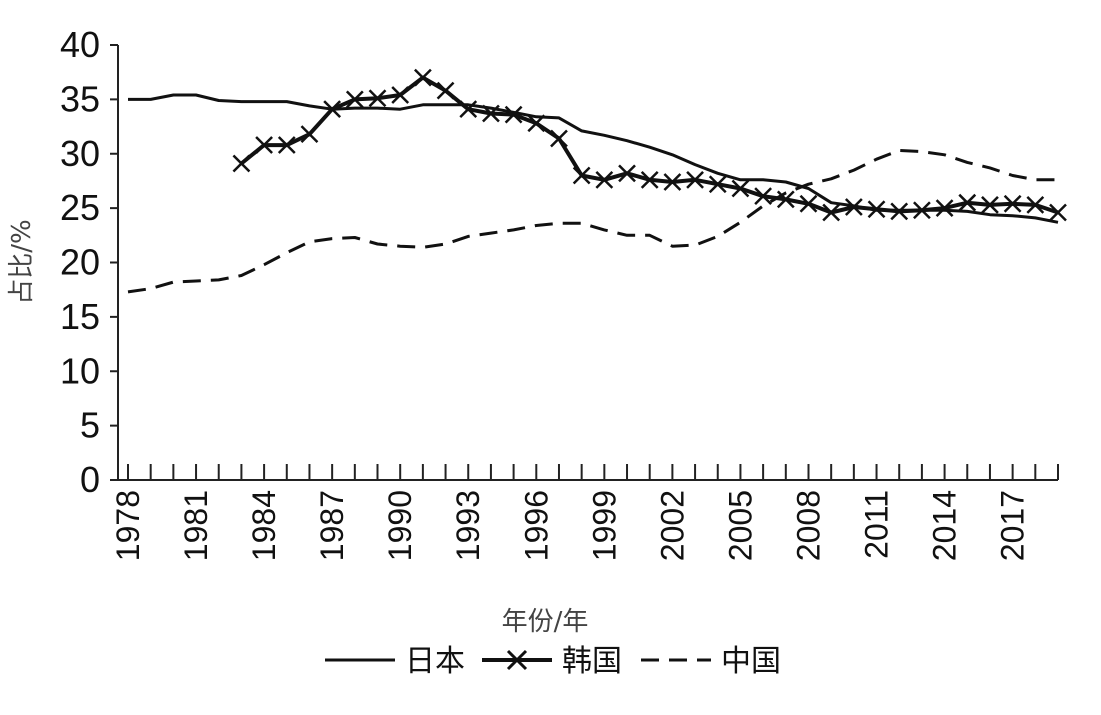 Image resolution: width=1101 pixels, height=715 pixels. I want to click on x-tick-label: 1999, so click(604, 525).